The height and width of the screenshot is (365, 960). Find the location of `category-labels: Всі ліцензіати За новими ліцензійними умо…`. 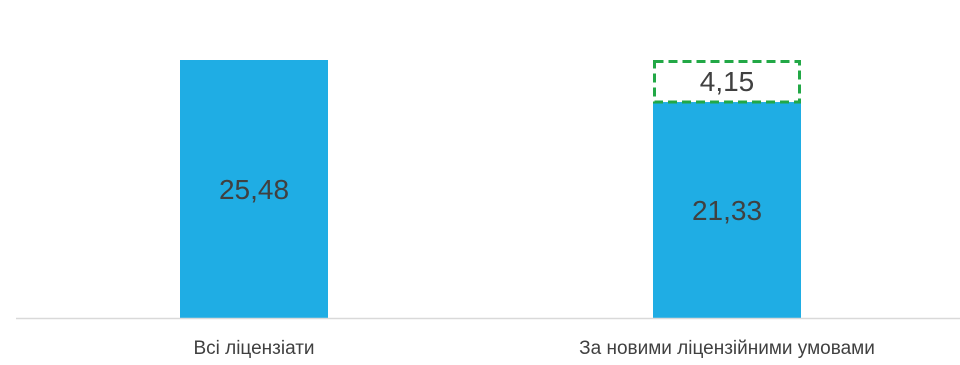

category-labels: Всі ліцензіати За новими ліцензійними умо… is located at coordinates (533, 348).